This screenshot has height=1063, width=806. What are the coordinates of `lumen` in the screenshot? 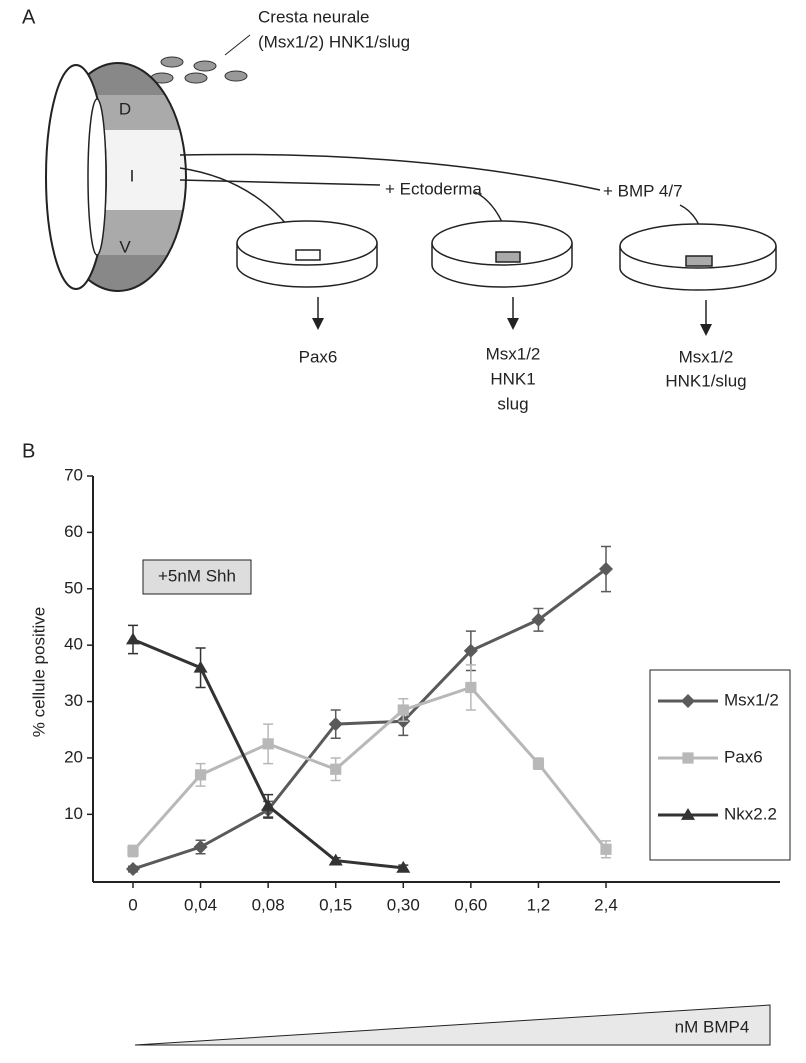 It's located at (97, 177).